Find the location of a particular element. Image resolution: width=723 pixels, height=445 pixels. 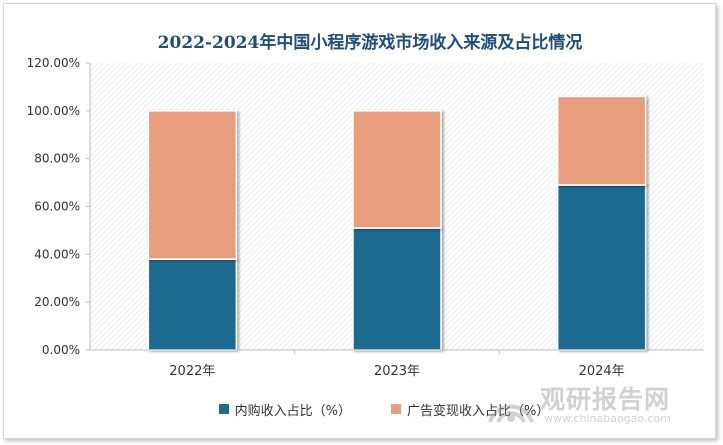

x-axis: 2022年 2023年 2024年 is located at coordinates (397, 364).